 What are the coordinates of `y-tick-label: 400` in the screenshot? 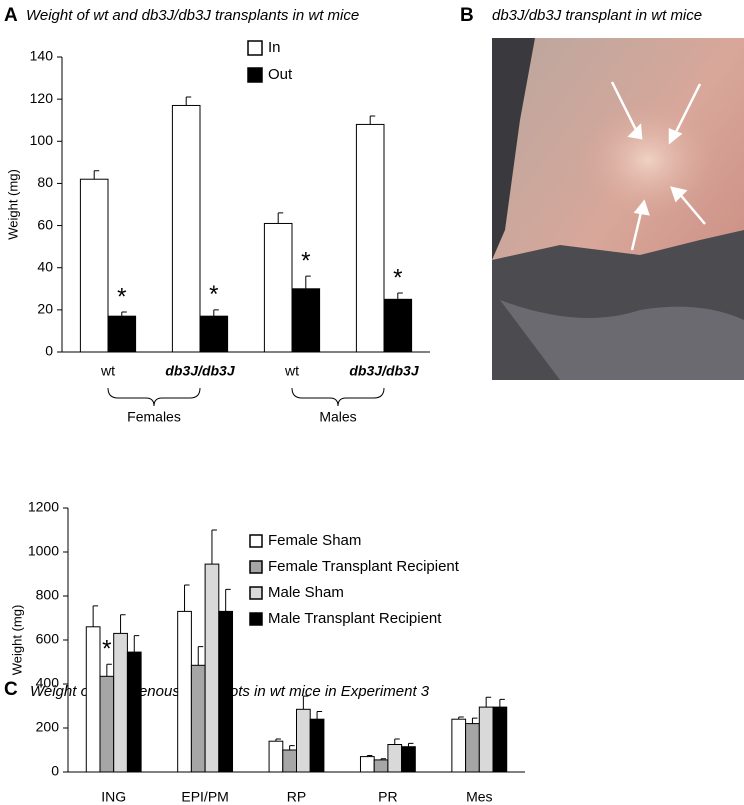 It's located at (48, 683).